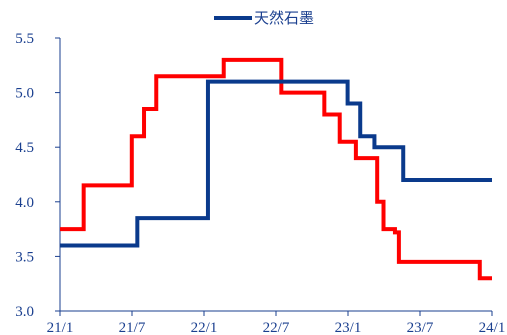 This screenshot has height=335, width=507. What do you see at coordinates (24, 257) in the screenshot?
I see `y-tick-label: 3.5` at bounding box center [24, 257].